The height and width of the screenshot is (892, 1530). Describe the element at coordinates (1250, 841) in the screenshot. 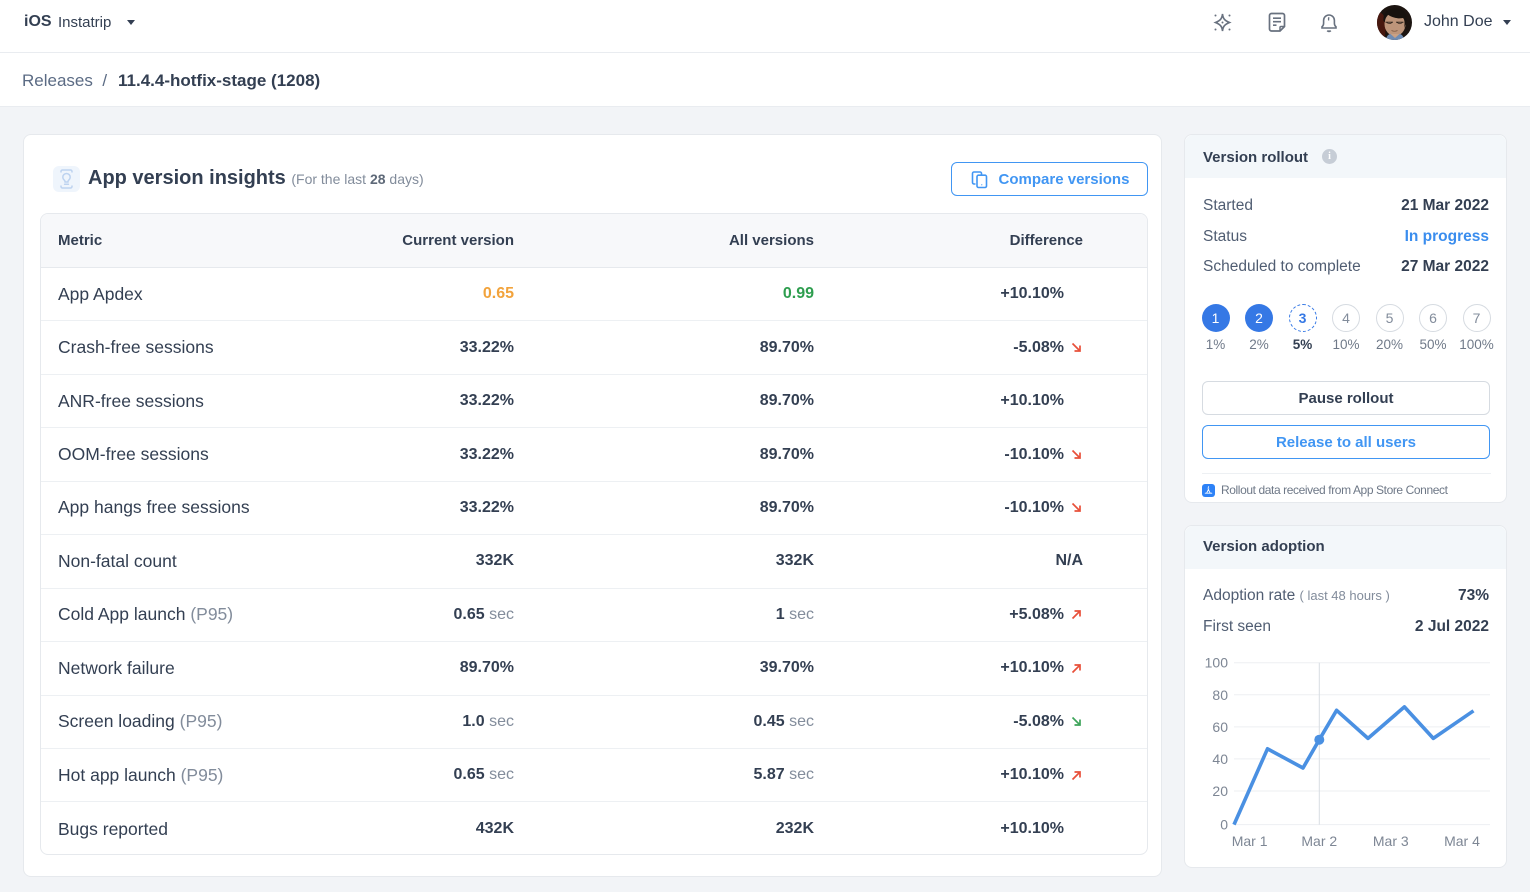

I see `svg-text: Mar 1` at that location.